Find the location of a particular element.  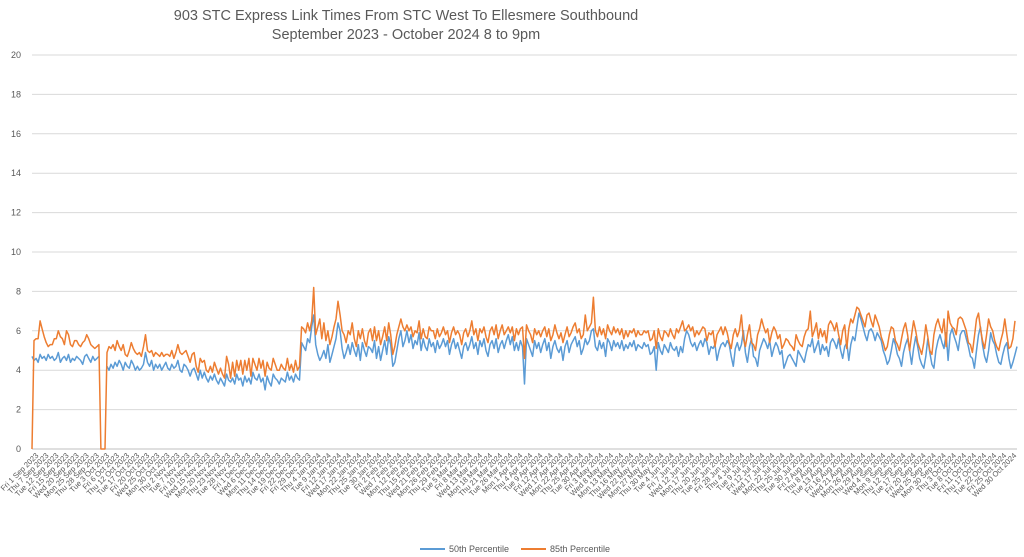

y-axis-ticks: 0 2 4 6 8 10 12 14 16 18 20 is located at coordinates (16, 252).